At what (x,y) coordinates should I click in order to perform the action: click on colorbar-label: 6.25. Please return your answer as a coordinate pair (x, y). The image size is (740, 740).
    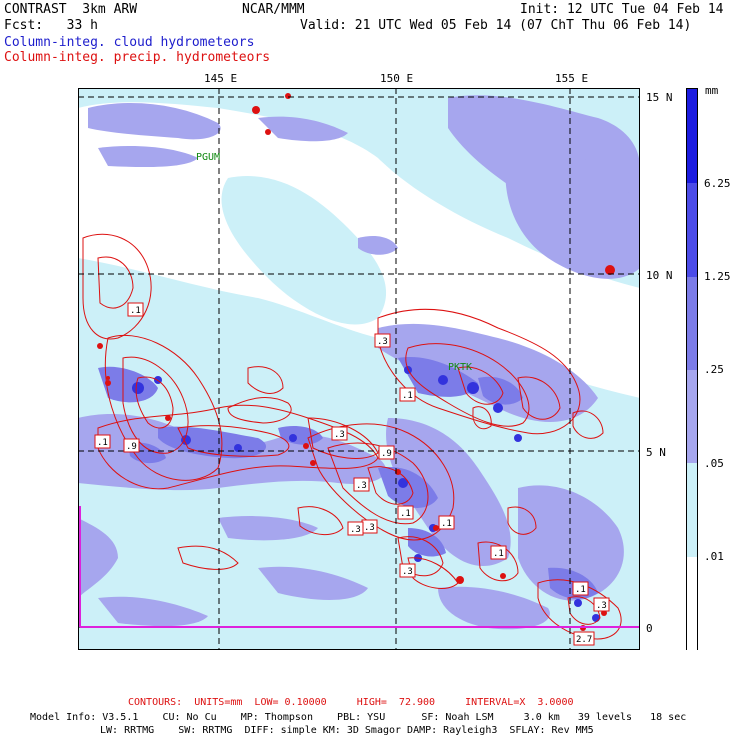
    Looking at the image, I should click on (717, 183).